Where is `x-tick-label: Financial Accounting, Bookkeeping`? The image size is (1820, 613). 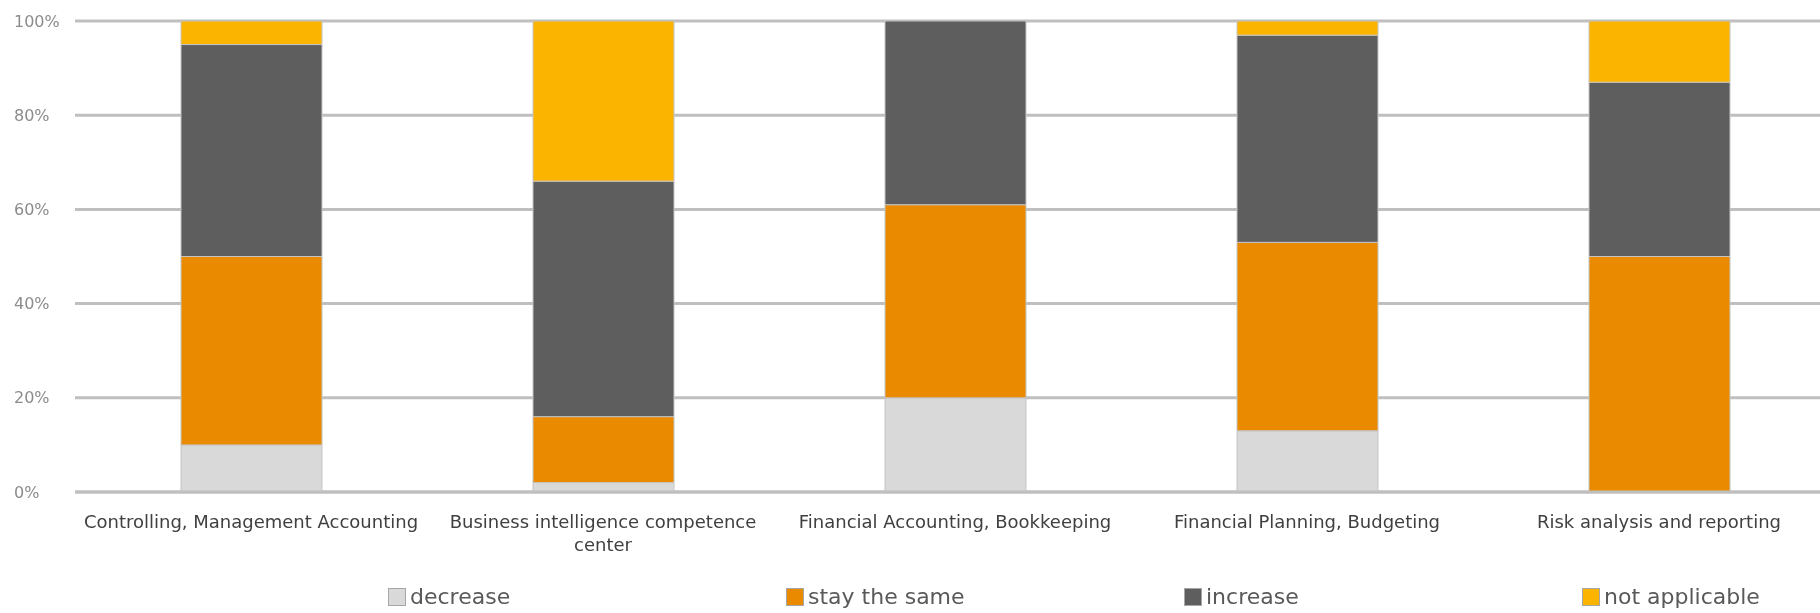 x-tick-label: Financial Accounting, Bookkeeping is located at coordinates (955, 522).